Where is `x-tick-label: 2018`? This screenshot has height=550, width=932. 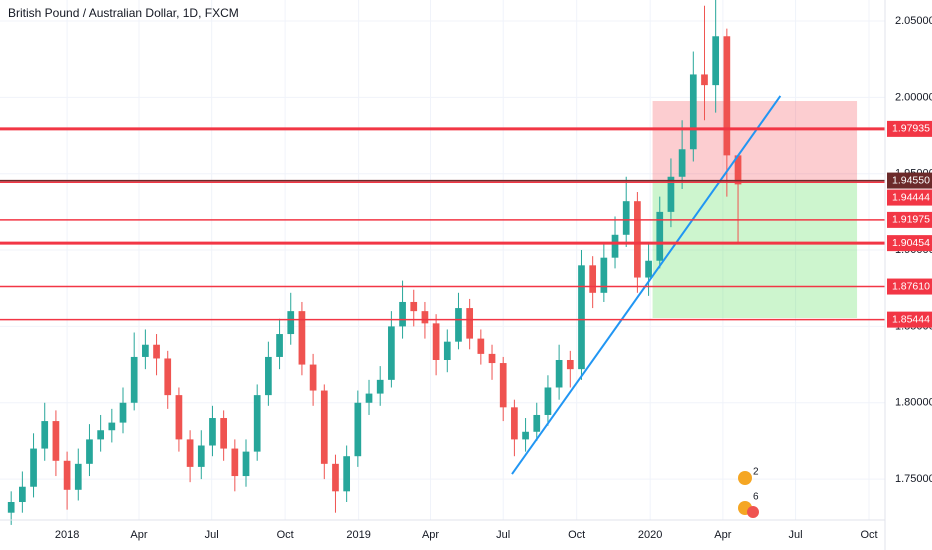 x-tick-label: 2018 is located at coordinates (67, 535).